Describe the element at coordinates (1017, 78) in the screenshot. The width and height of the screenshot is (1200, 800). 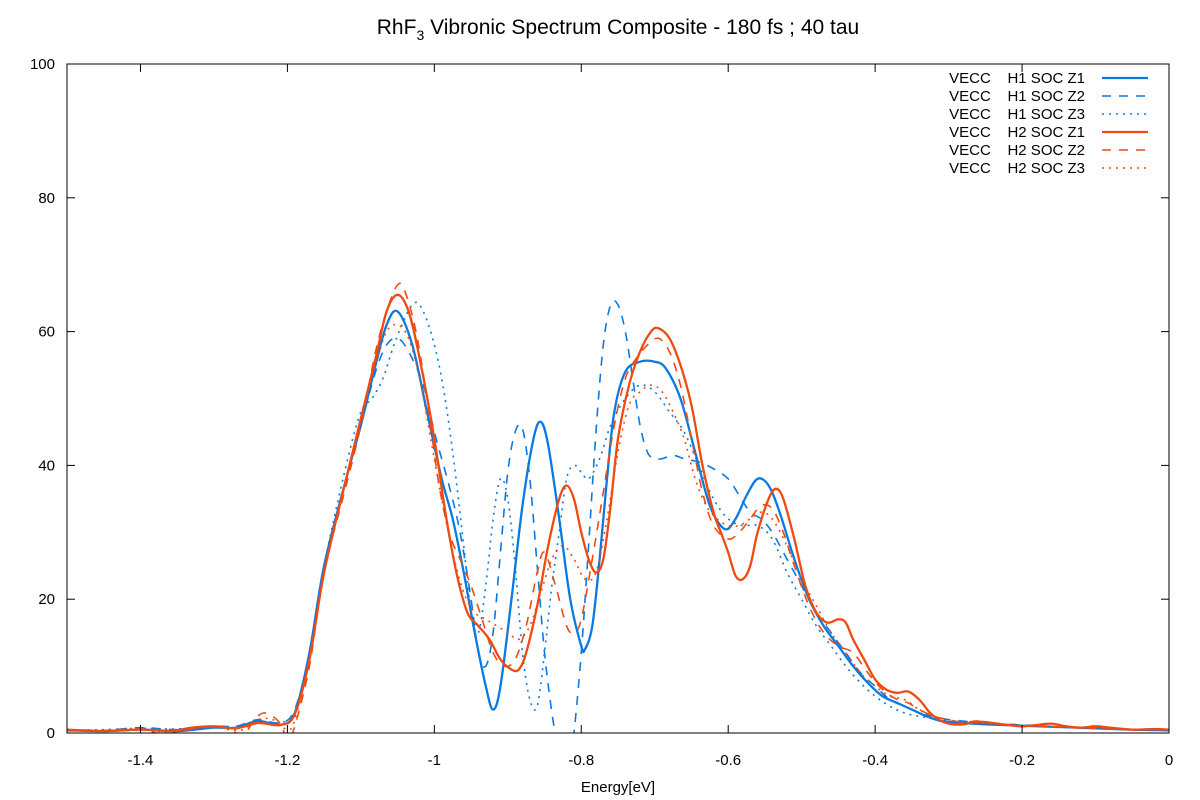
I see `legend-label: VECC H1 SOC Z1` at that location.